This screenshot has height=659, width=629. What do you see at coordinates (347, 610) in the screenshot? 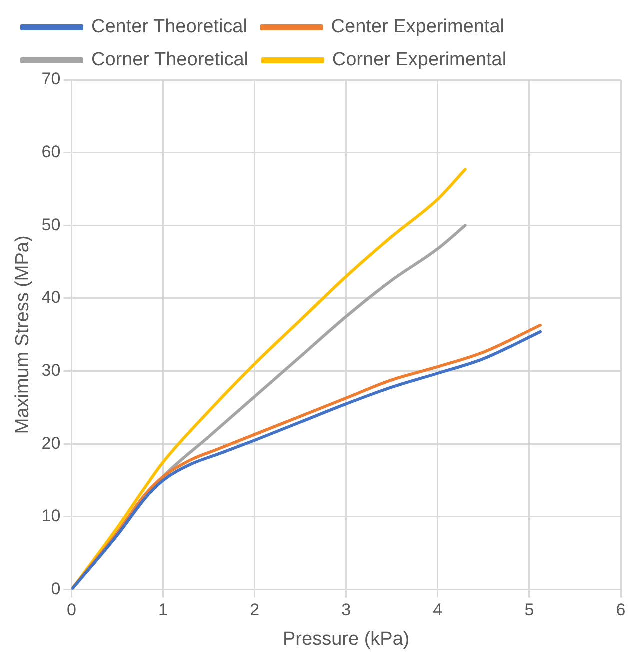
I see `x-tick-label: 3` at bounding box center [347, 610].